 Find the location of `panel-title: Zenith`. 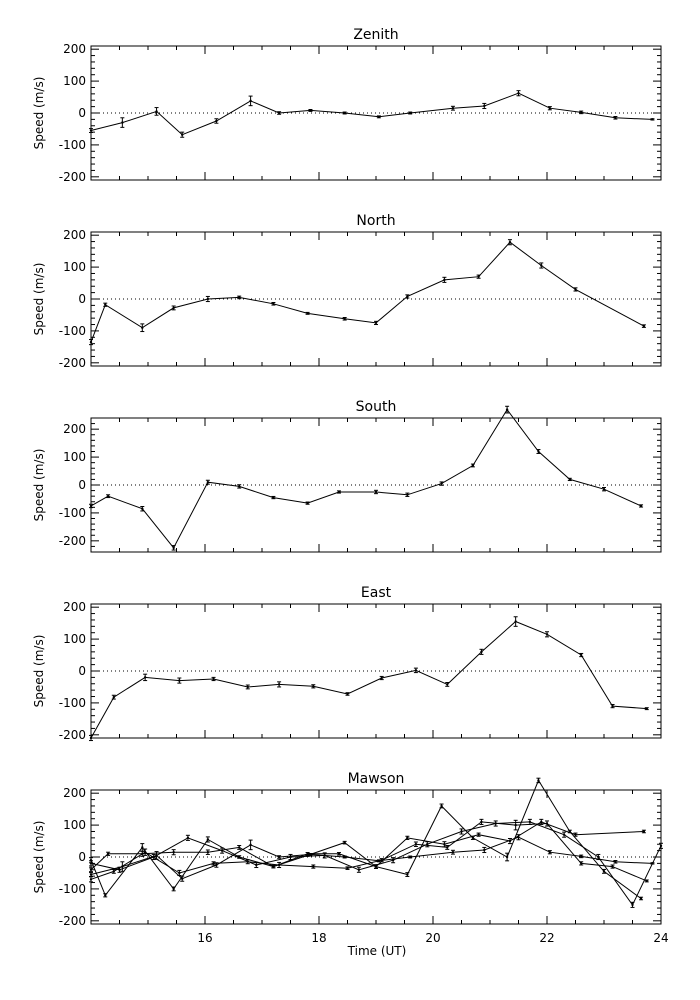

panel-title: Zenith is located at coordinates (375, 35).